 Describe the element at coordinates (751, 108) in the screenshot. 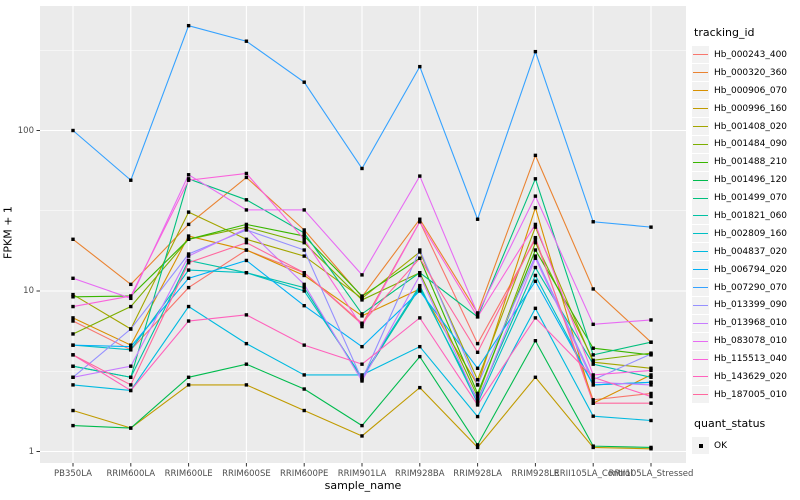

I see `legend-item-label: Hb_000996_160` at that location.